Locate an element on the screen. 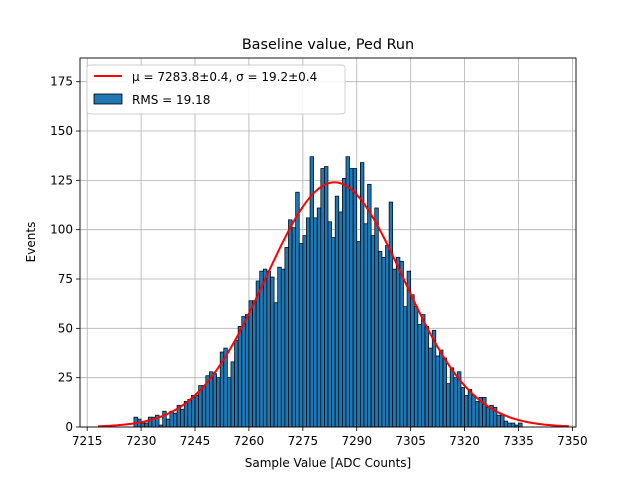 Image resolution: width=640 pixels, height=480 pixels. x-tick-label: 7350 is located at coordinates (572, 441).